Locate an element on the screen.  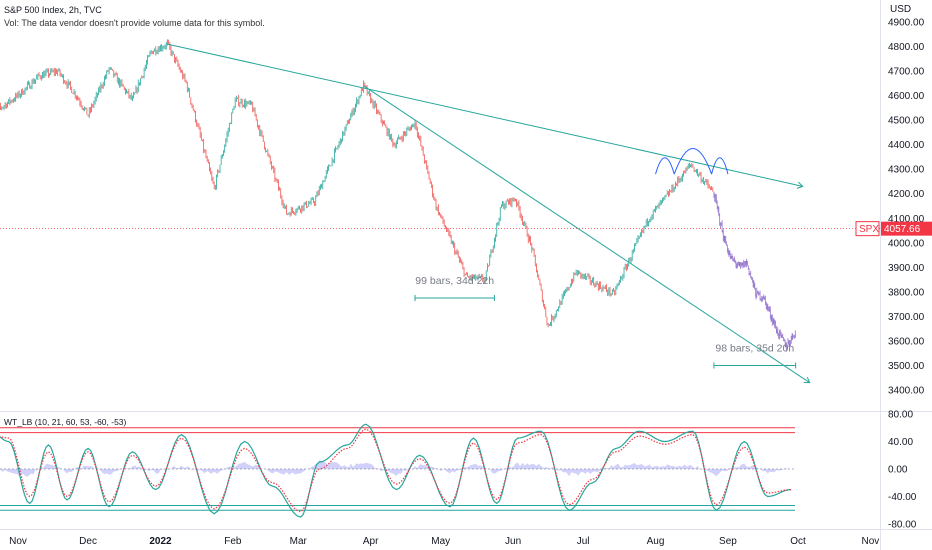
measure-label: 98 bars, 35d 20h is located at coordinates (754, 348).